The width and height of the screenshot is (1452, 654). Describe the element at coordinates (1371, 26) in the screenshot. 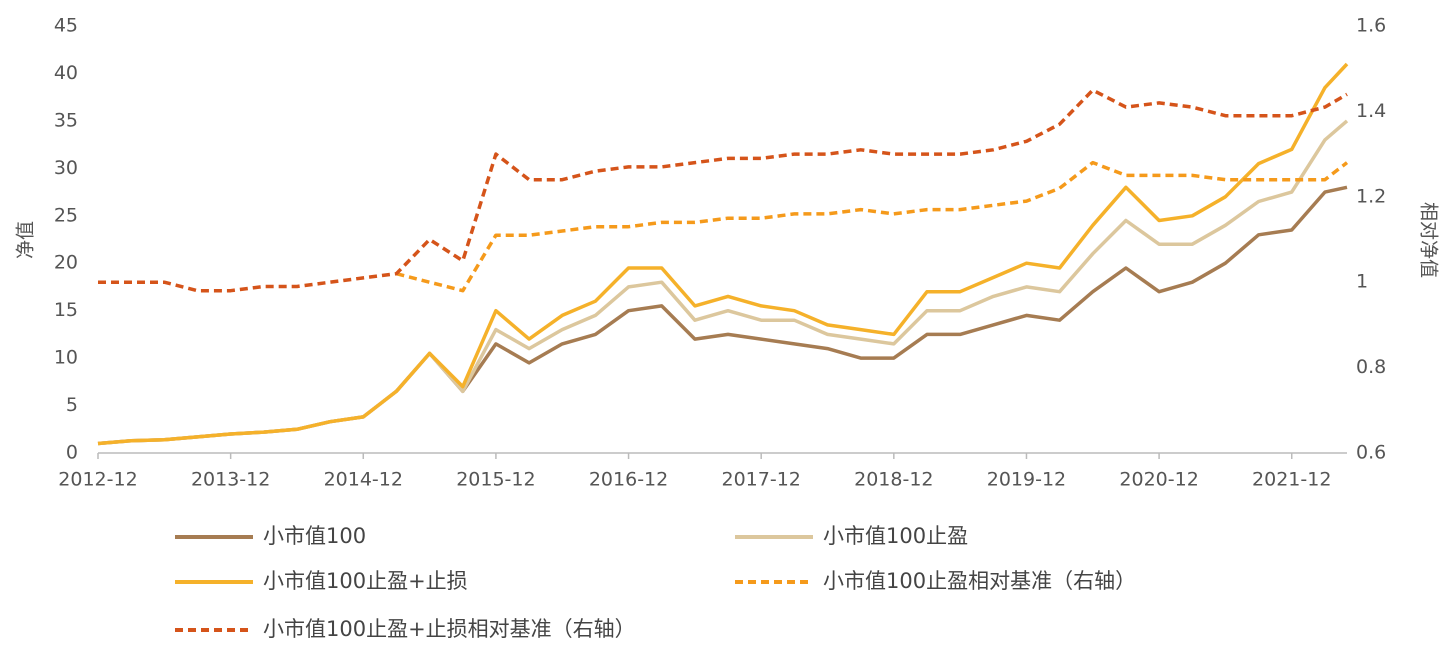

I see `y2-tick-label: 1.6` at that location.